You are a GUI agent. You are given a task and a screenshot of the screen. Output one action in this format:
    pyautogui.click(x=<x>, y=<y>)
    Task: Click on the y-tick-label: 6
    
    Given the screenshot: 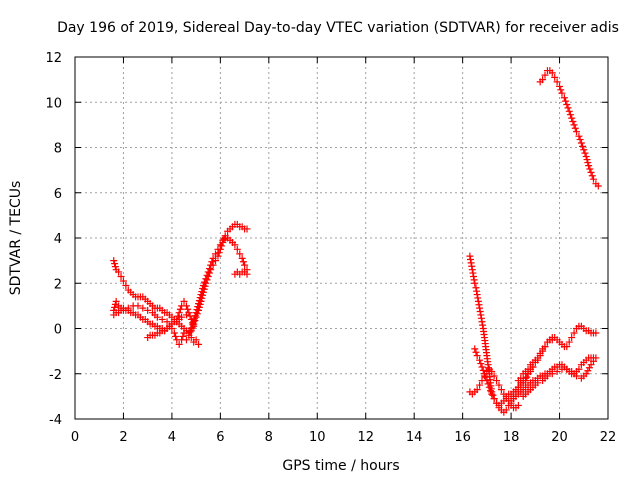 What is the action you would take?
    pyautogui.click(x=58, y=194)
    